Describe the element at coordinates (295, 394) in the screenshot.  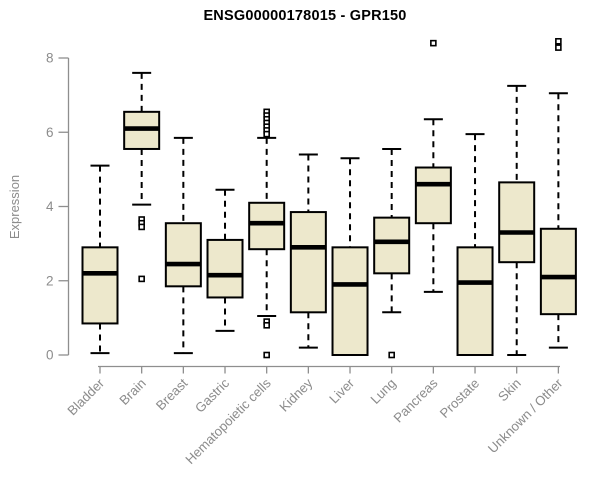
I see `x-category-label-kidney: Kidney` at that location.